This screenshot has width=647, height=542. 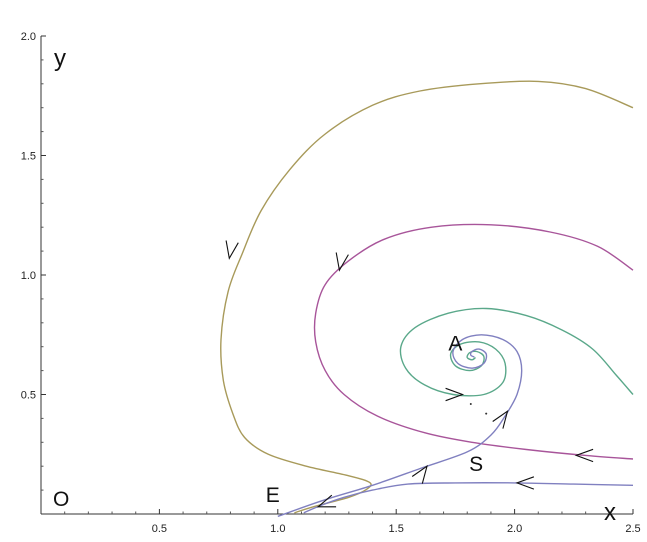 I want to click on x-tick-label: 2.0, so click(x=514, y=529).